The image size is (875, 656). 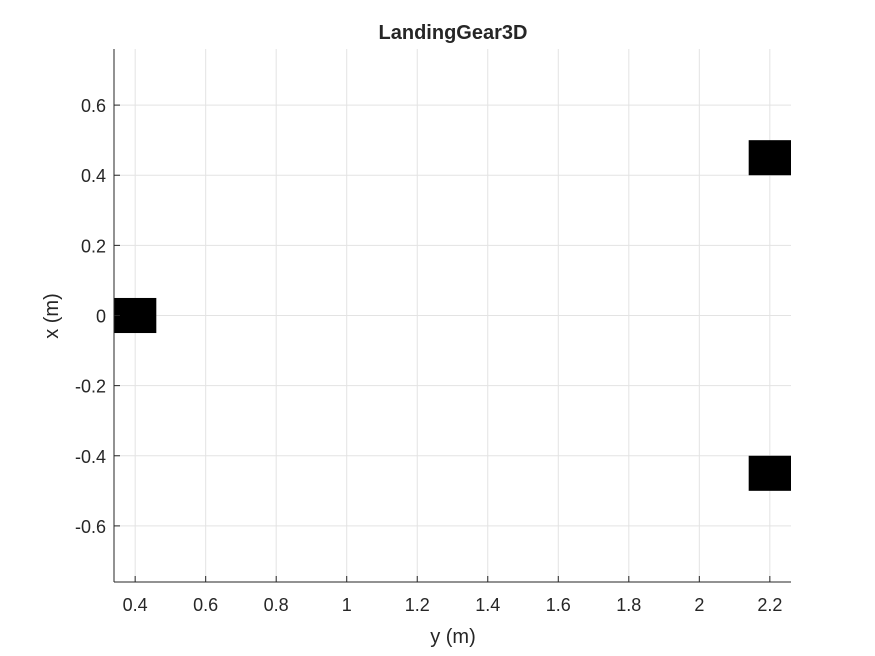 What do you see at coordinates (769, 605) in the screenshot?
I see `x-tick-label: 2.2` at bounding box center [769, 605].